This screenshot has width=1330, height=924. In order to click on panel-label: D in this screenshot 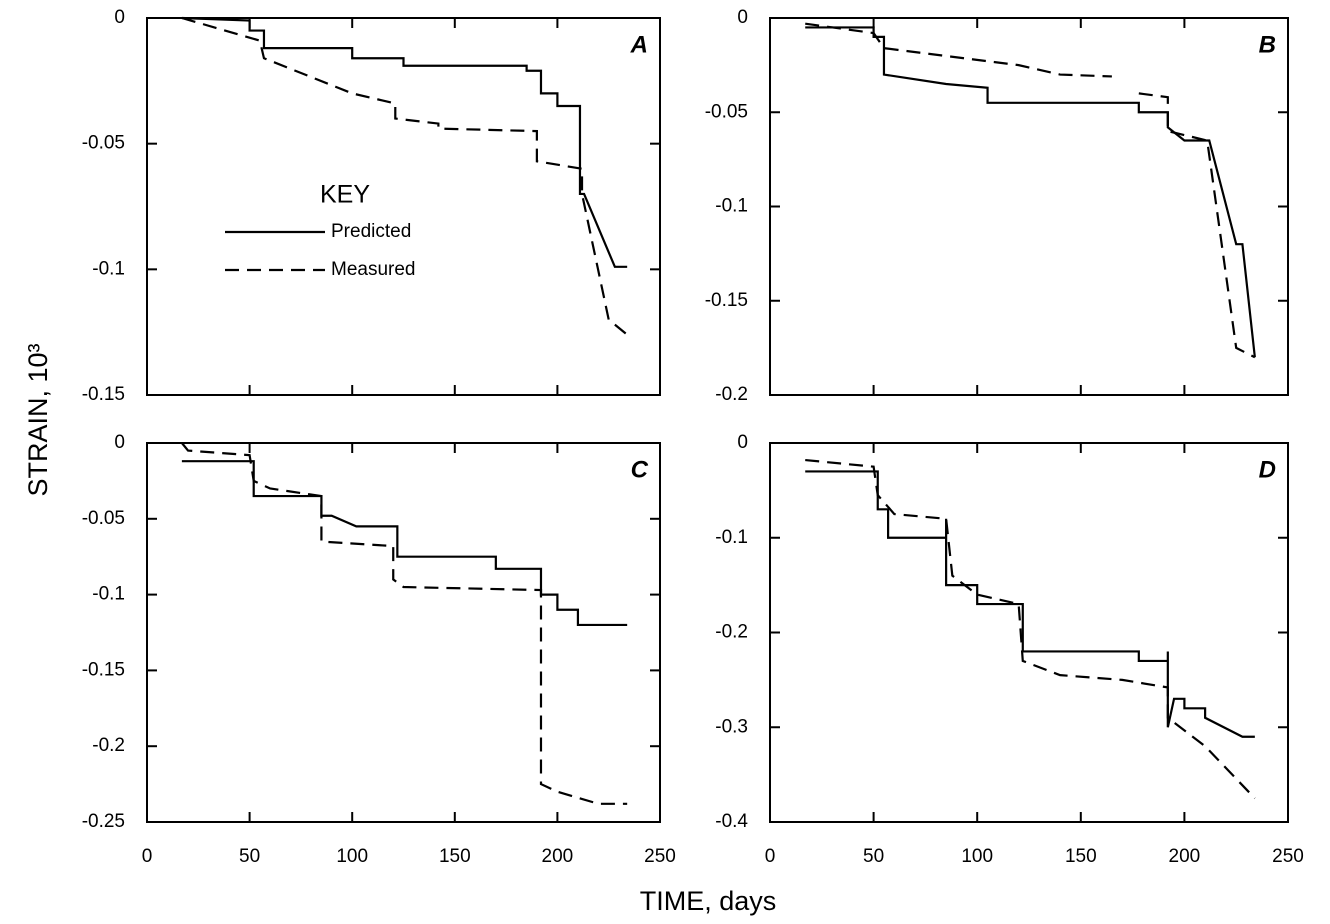, I will do `click(1267, 469)`.